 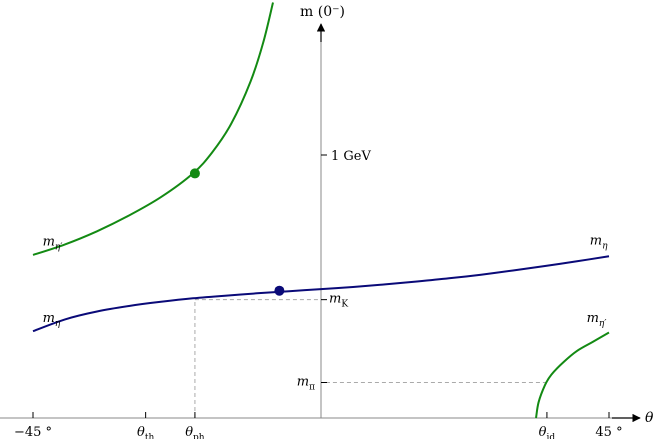 What do you see at coordinates (370, 358) in the screenshot?
I see `reference-lines` at bounding box center [370, 358].